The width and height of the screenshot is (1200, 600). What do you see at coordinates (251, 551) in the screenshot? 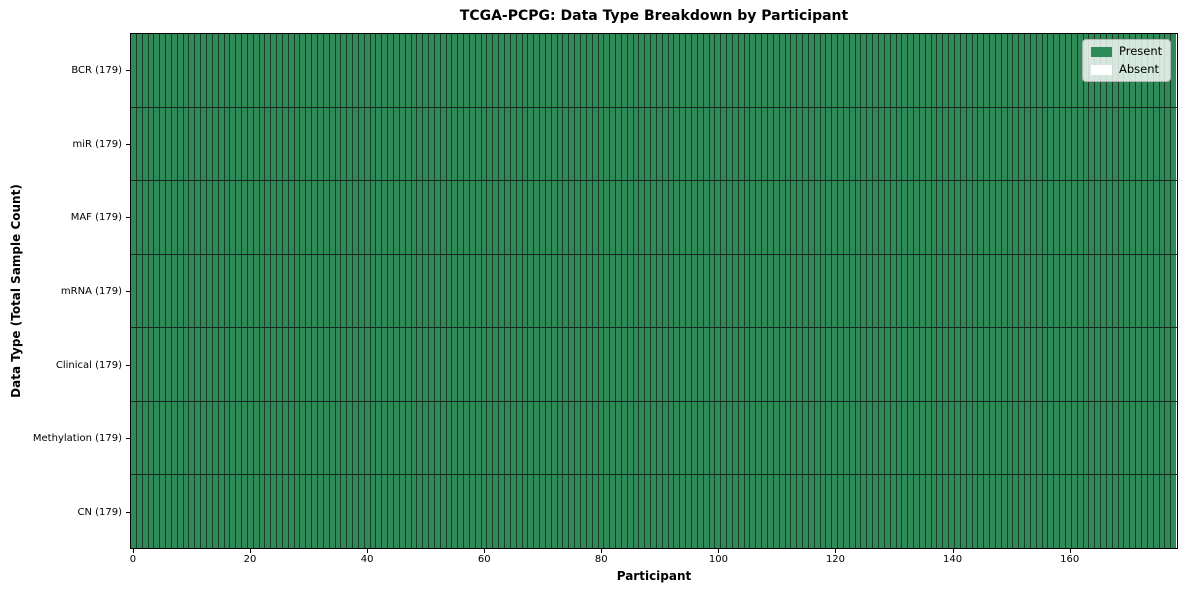
I see `x-tick-mark` at bounding box center [251, 551].